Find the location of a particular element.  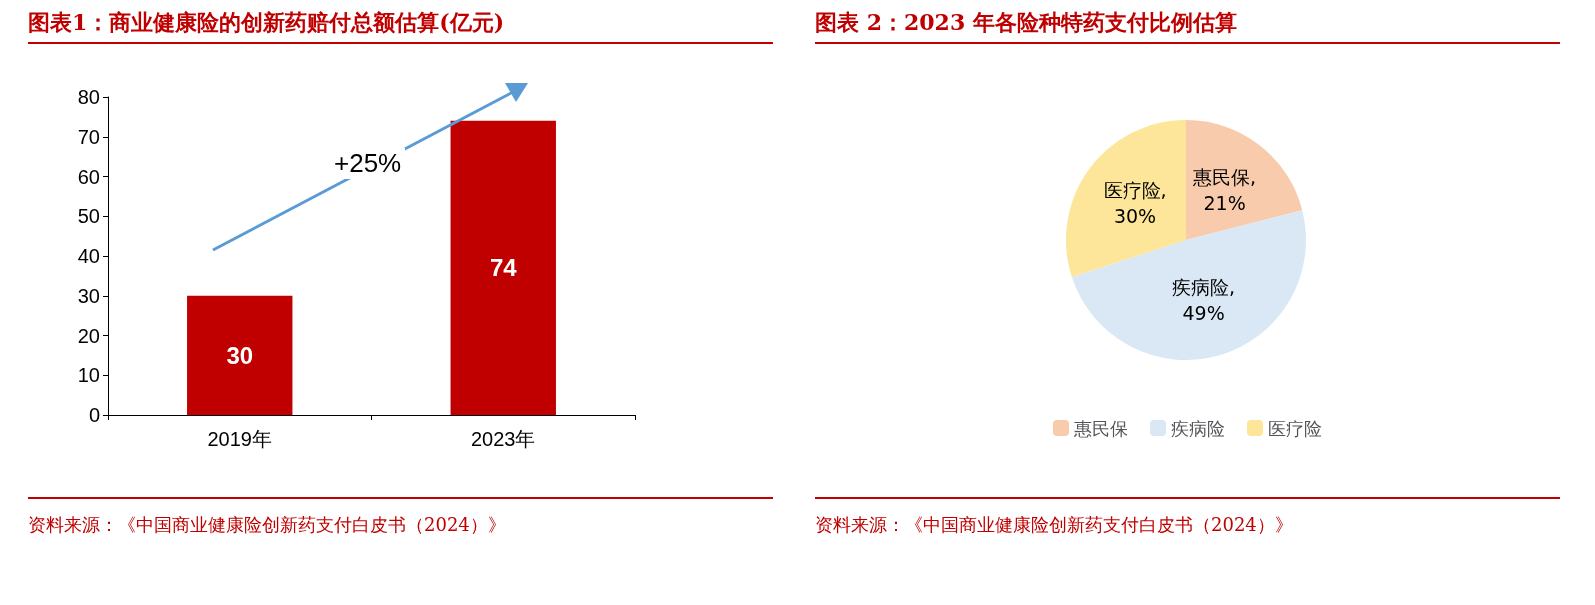

legend-label: 医疗险 is located at coordinates (1295, 428).